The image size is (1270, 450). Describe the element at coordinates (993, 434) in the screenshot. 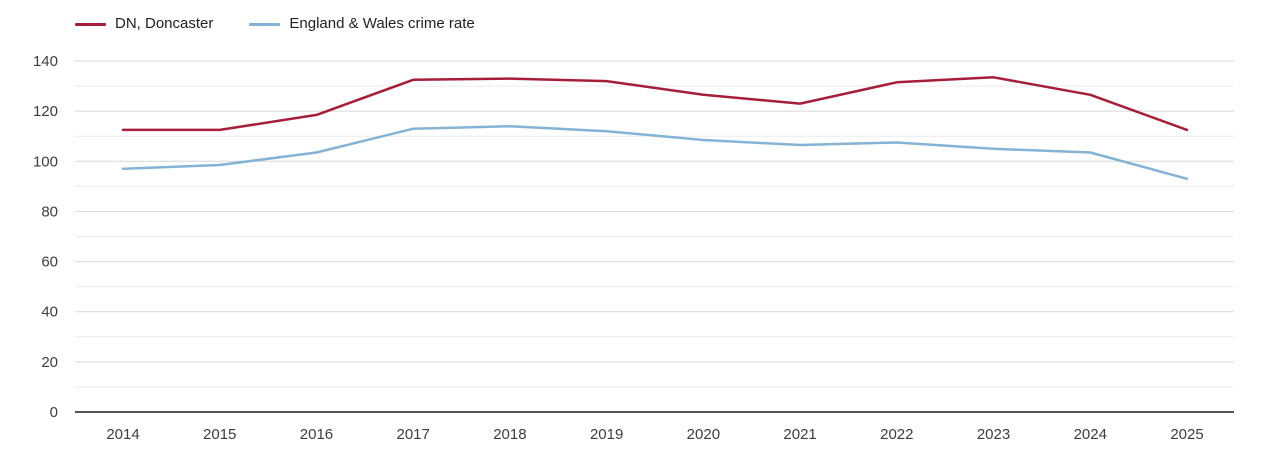

I see `svg-text: 2023` at that location.